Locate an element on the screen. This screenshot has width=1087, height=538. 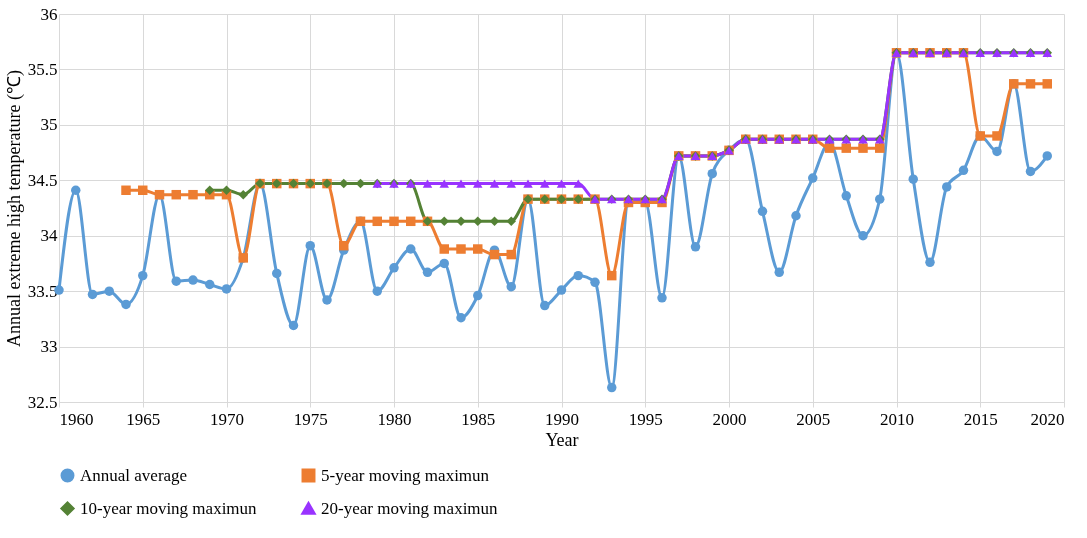
x-tick-label: 1995 is located at coordinates (645, 419).